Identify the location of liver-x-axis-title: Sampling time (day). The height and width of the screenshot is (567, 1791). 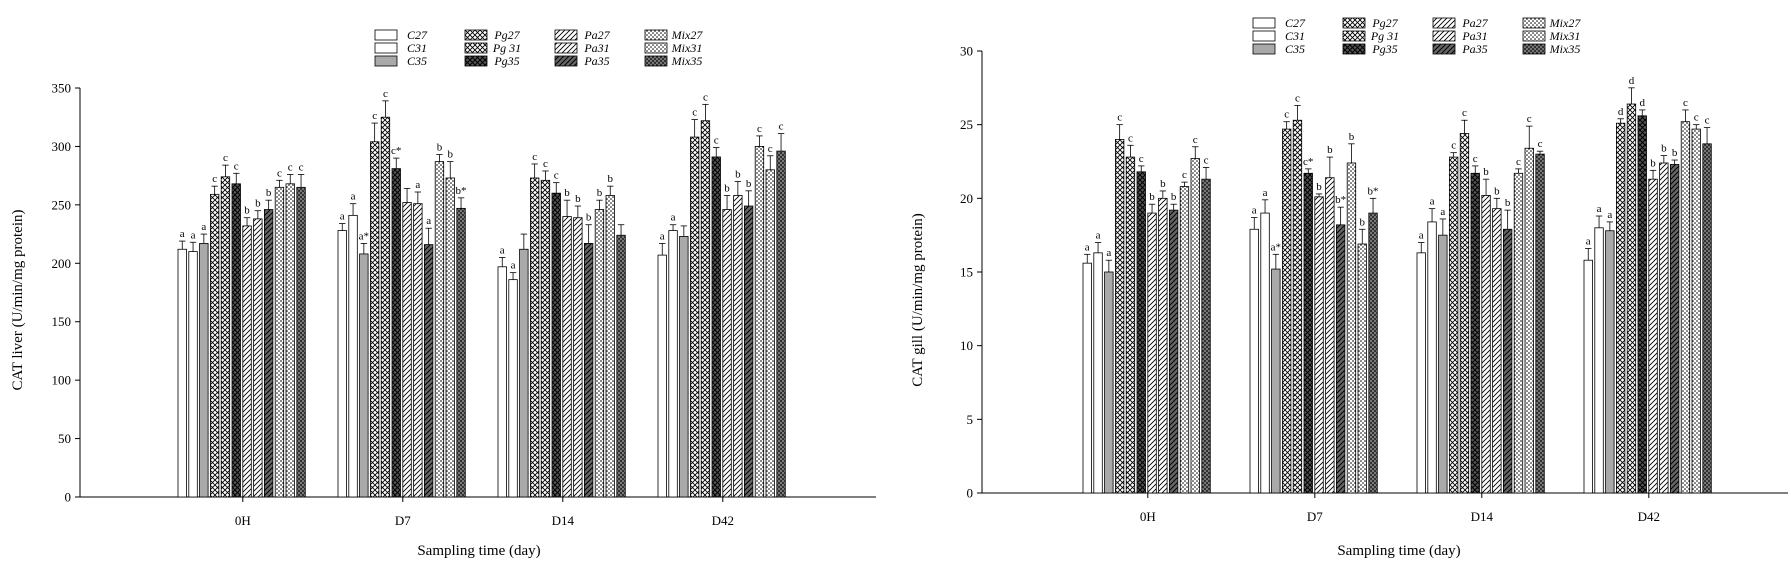
(478, 551).